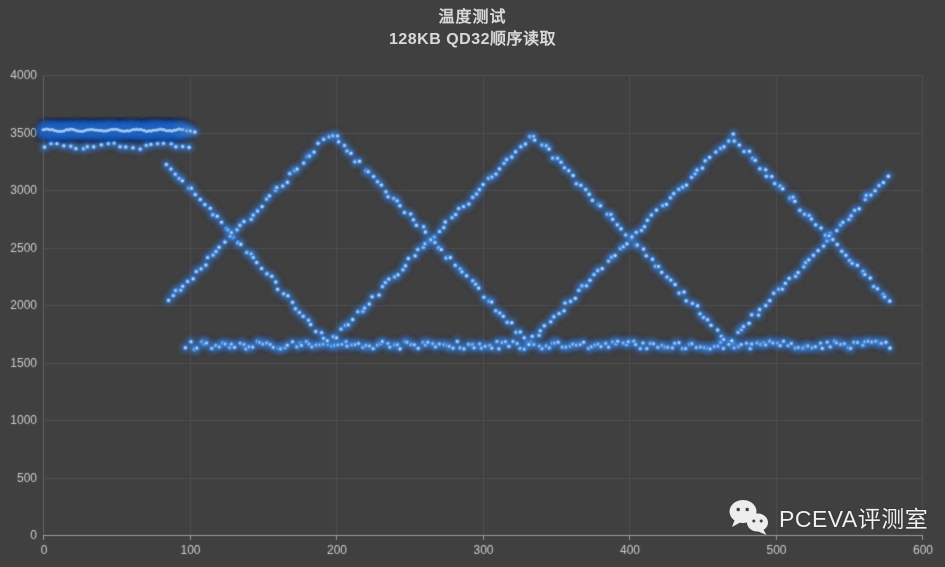  Describe the element at coordinates (854, 519) in the screenshot. I see `watermark-brand-text: PCEVA评测室` at that location.